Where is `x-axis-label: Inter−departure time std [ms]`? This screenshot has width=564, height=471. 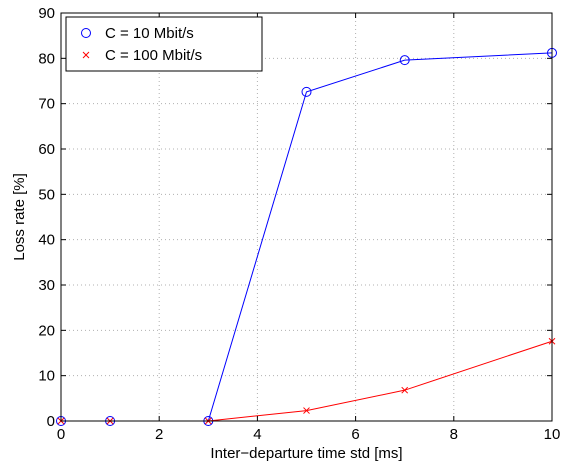 x-axis-label: Inter−departure time std [ms] is located at coordinates (306, 453).